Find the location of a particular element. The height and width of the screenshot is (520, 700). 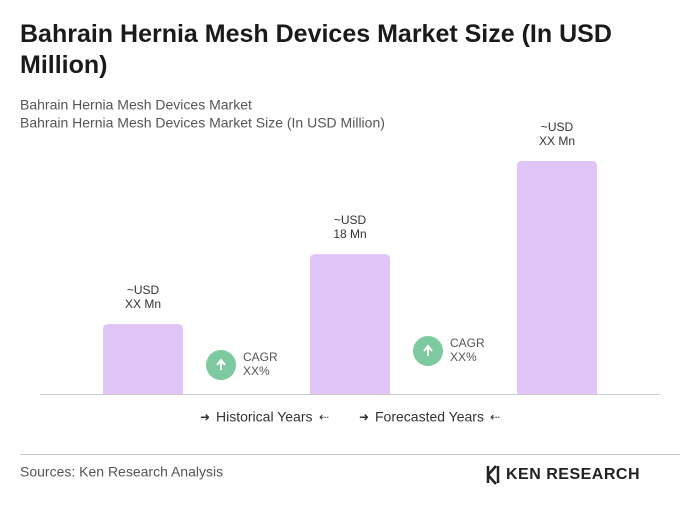

legend-label: Forecasted Years is located at coordinates (429, 417).